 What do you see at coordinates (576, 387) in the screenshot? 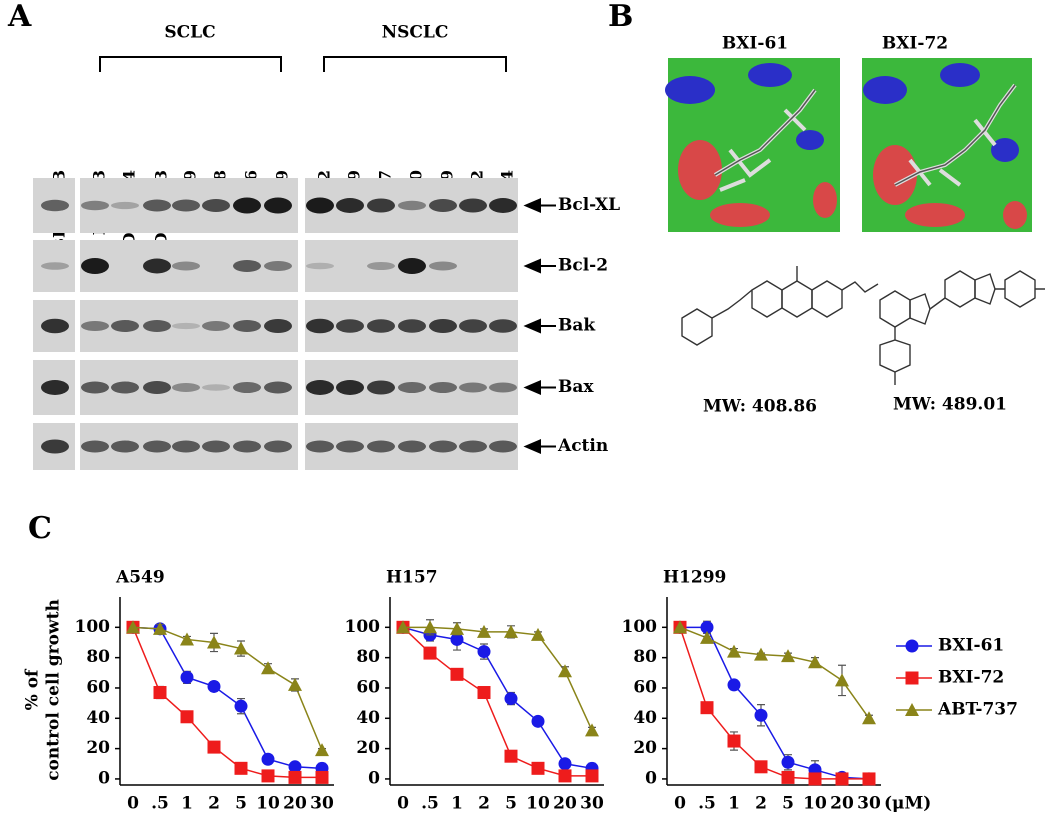
I see `protein-label: Bax` at bounding box center [576, 387].